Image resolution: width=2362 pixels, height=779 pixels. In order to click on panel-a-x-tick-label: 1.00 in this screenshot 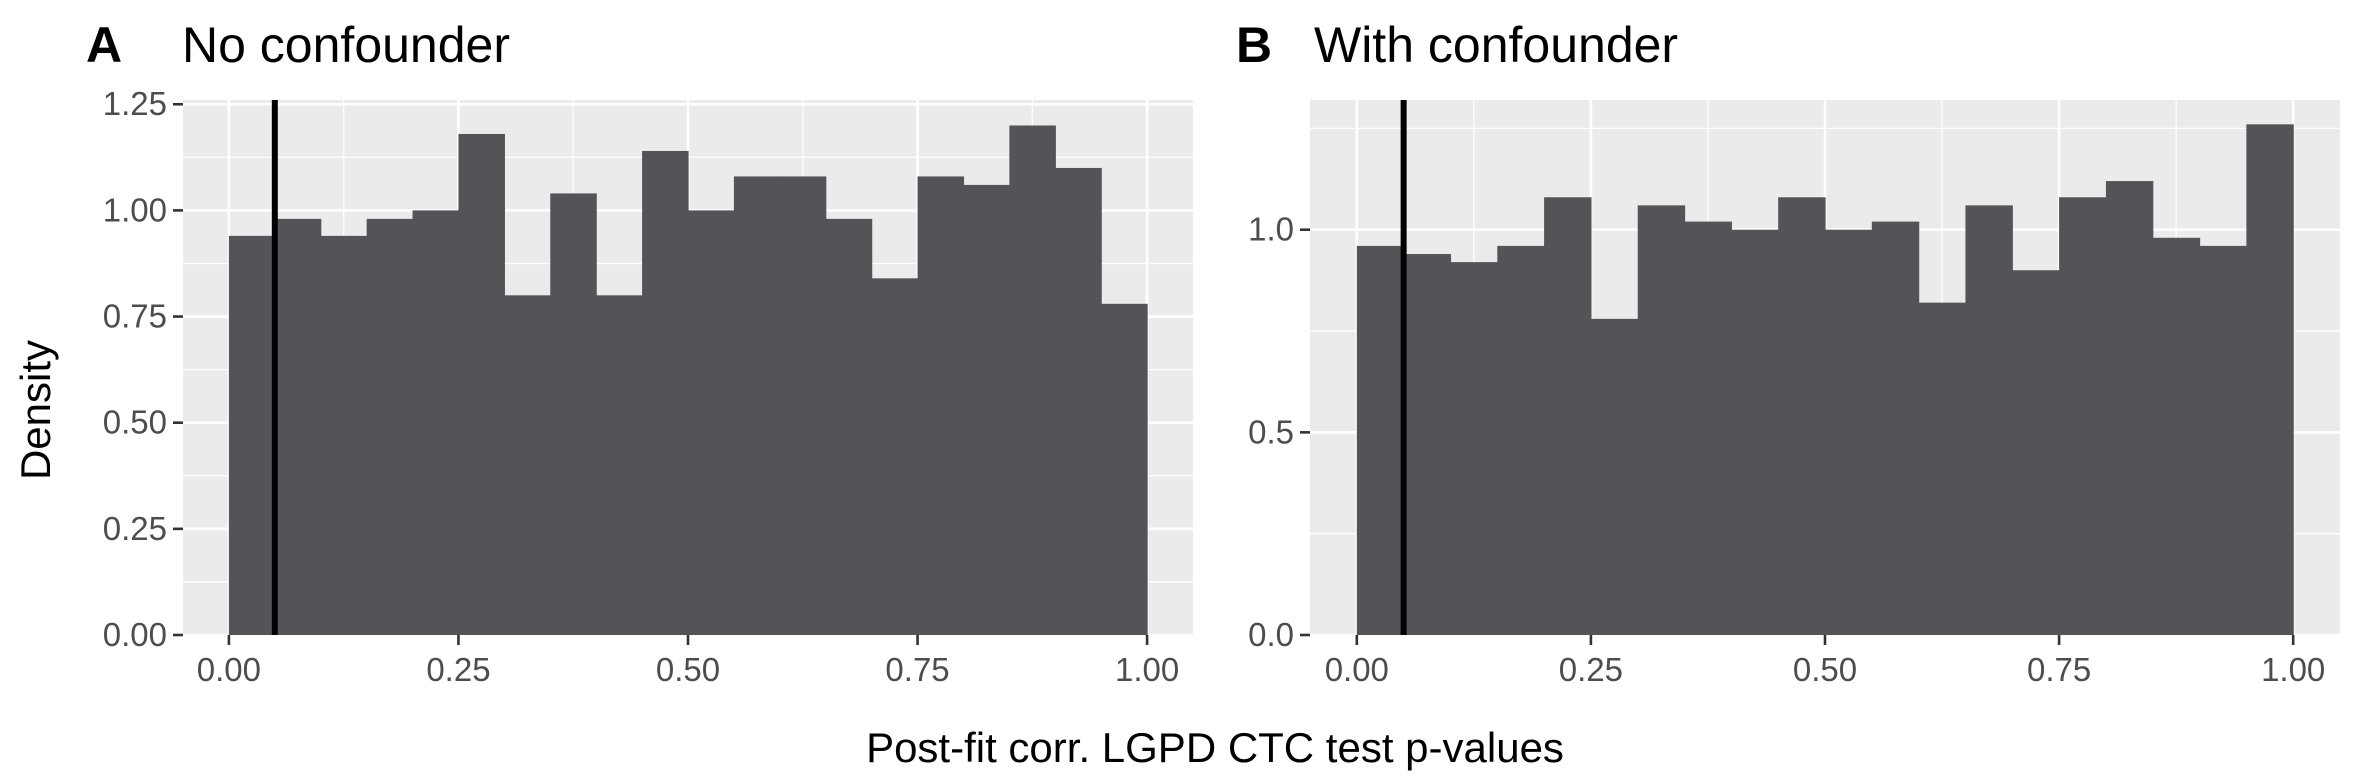, I will do `click(1147, 669)`.